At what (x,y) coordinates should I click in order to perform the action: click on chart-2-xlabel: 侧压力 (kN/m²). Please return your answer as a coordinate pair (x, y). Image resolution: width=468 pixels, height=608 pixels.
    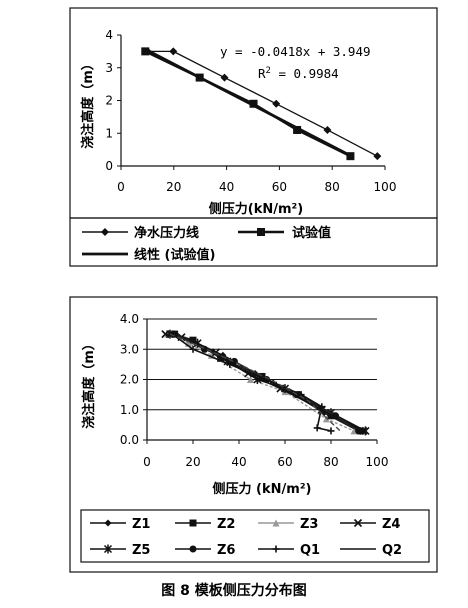
    Looking at the image, I should click on (262, 489).